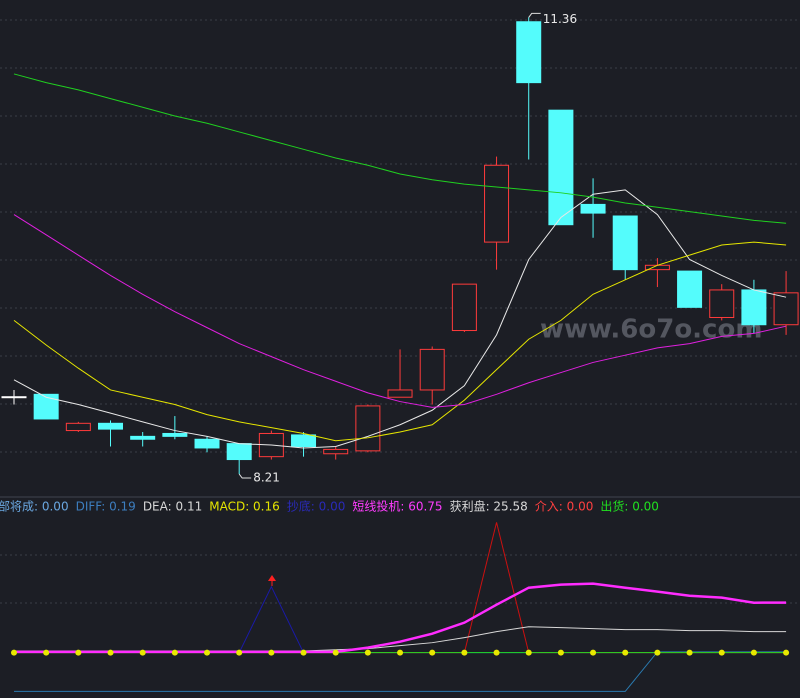  I want to click on buy-arrow, so click(272, 578).